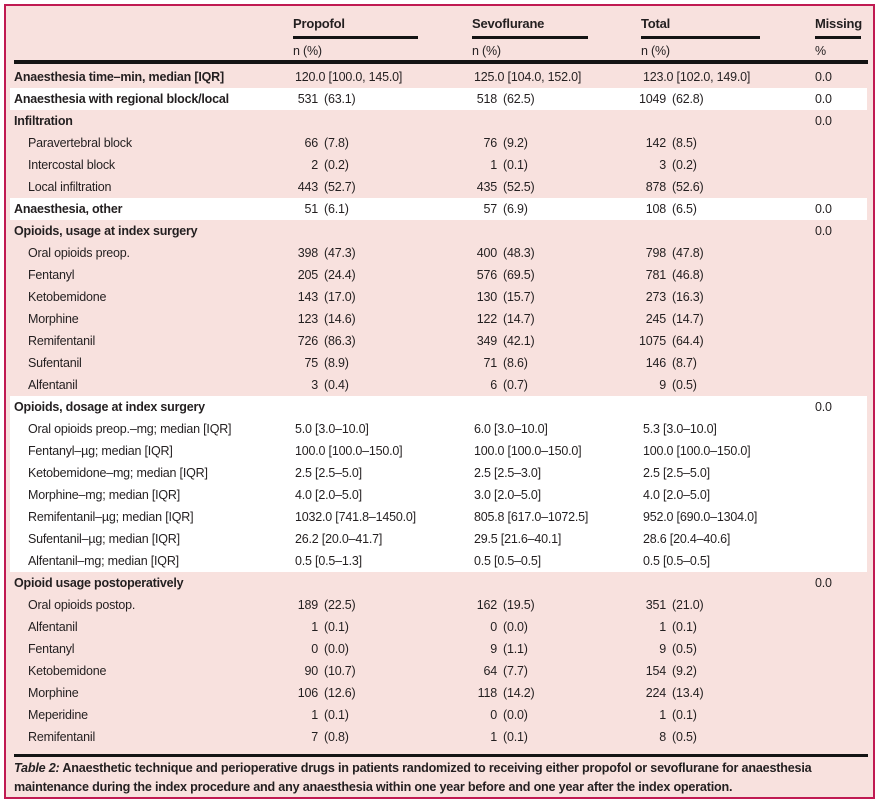  I want to click on cell-percent: (62.8), so click(688, 99).